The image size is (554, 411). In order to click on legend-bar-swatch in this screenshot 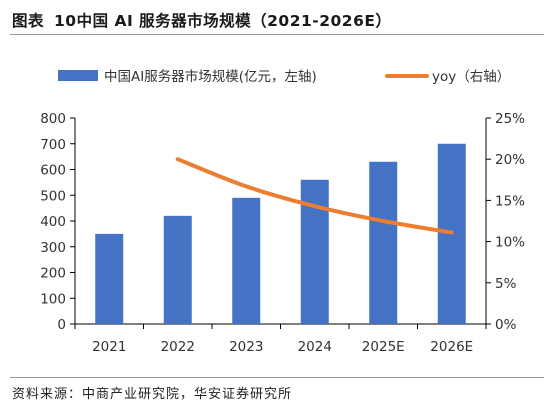, I will do `click(78, 75)`.